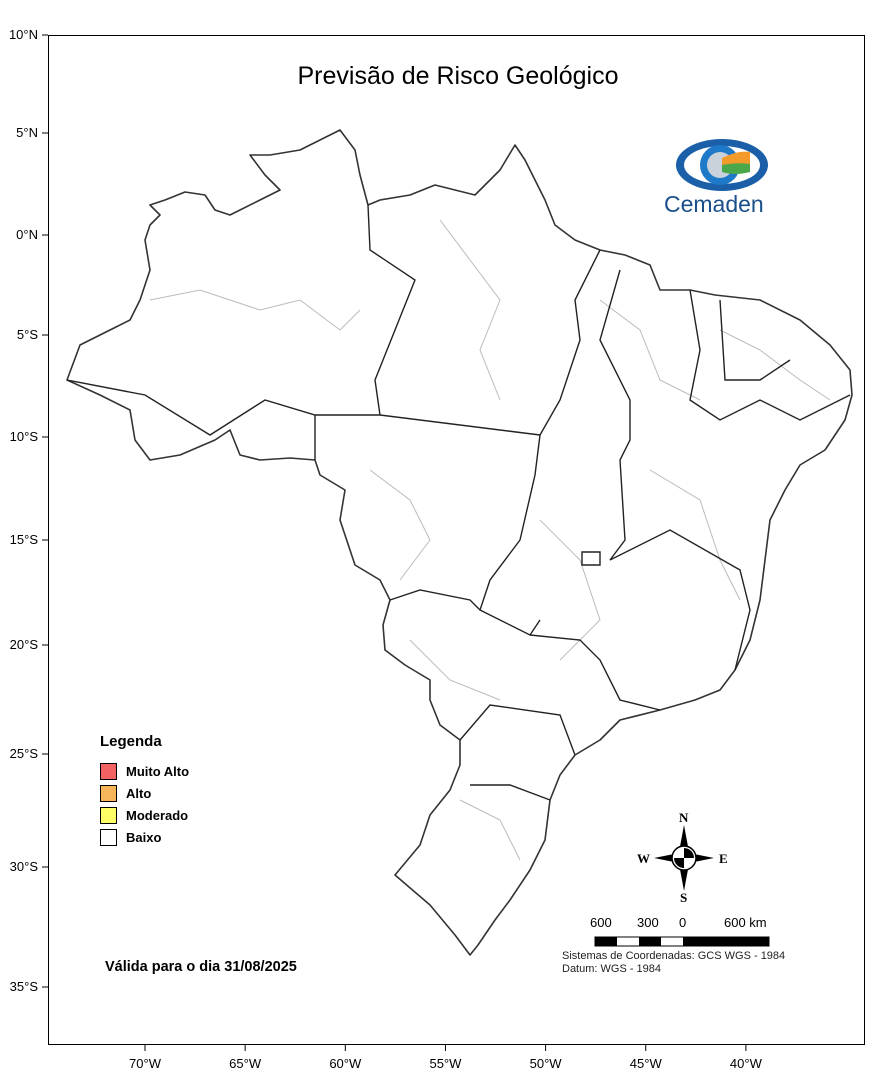 The image size is (881, 1080). Describe the element at coordinates (684, 897) in the screenshot. I see `compass-s: S` at that location.